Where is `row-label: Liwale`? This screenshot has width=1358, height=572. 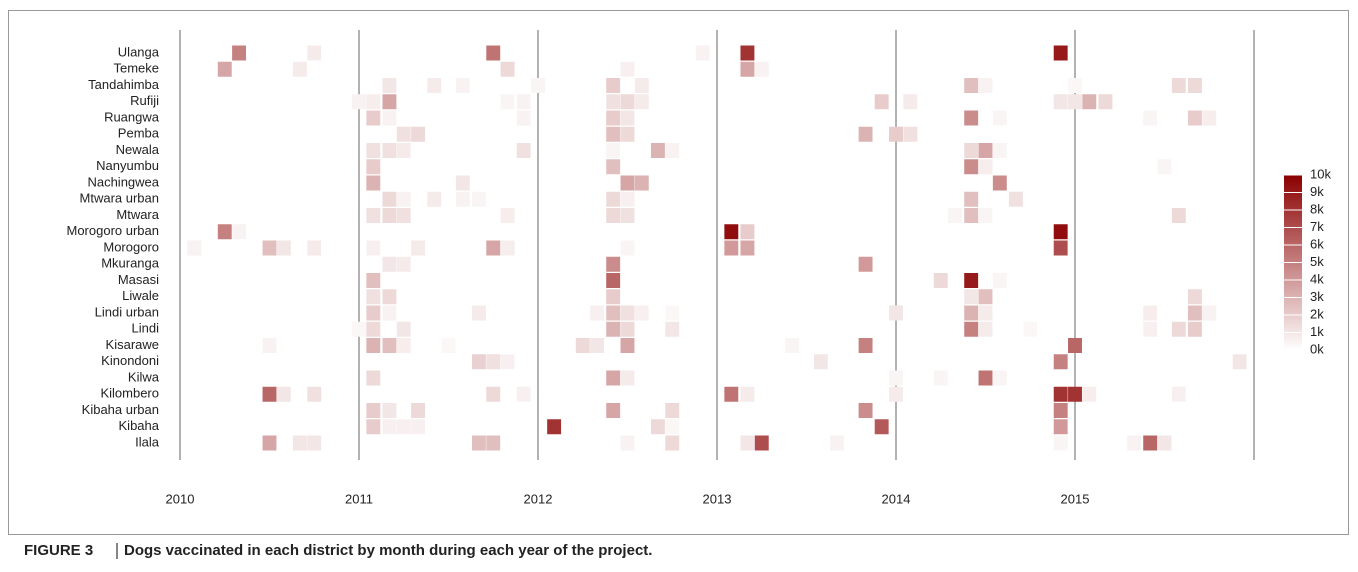 row-label: Liwale is located at coordinates (140, 295).